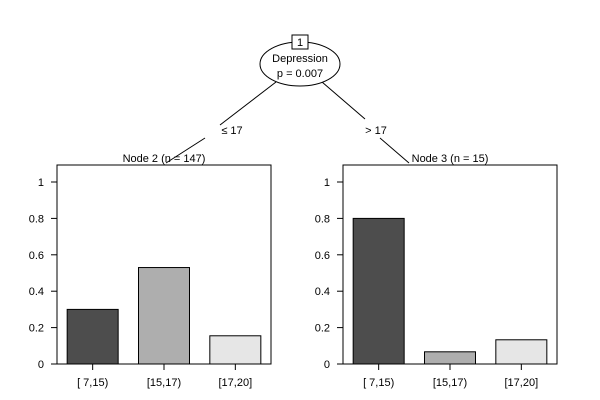 The width and height of the screenshot is (600, 400). What do you see at coordinates (185, 150) in the screenshot?
I see `edge-left-lower` at bounding box center [185, 150].